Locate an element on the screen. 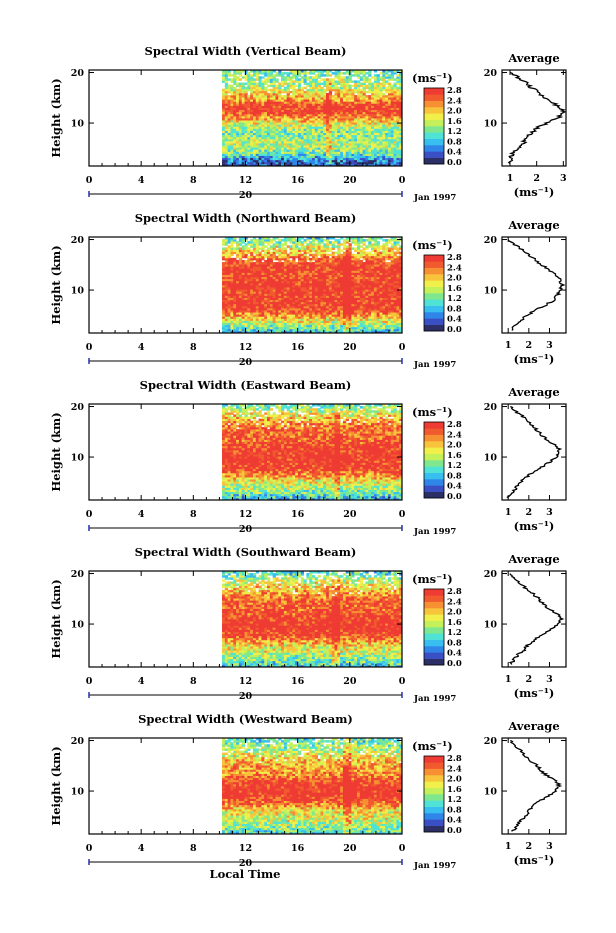 This screenshot has width=616, height=933. colorbar-tick-label: 2.4 is located at coordinates (454, 101).